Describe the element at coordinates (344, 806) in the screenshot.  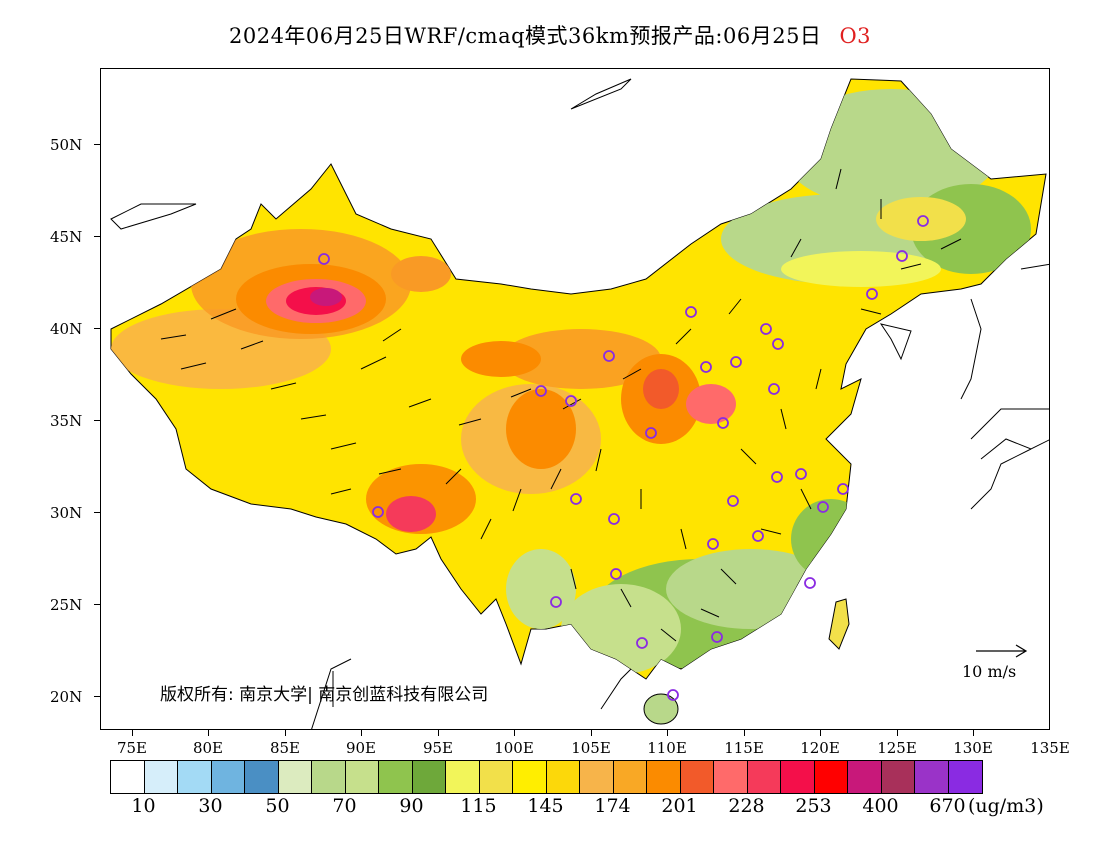
I see `colorbar-label: 70` at that location.